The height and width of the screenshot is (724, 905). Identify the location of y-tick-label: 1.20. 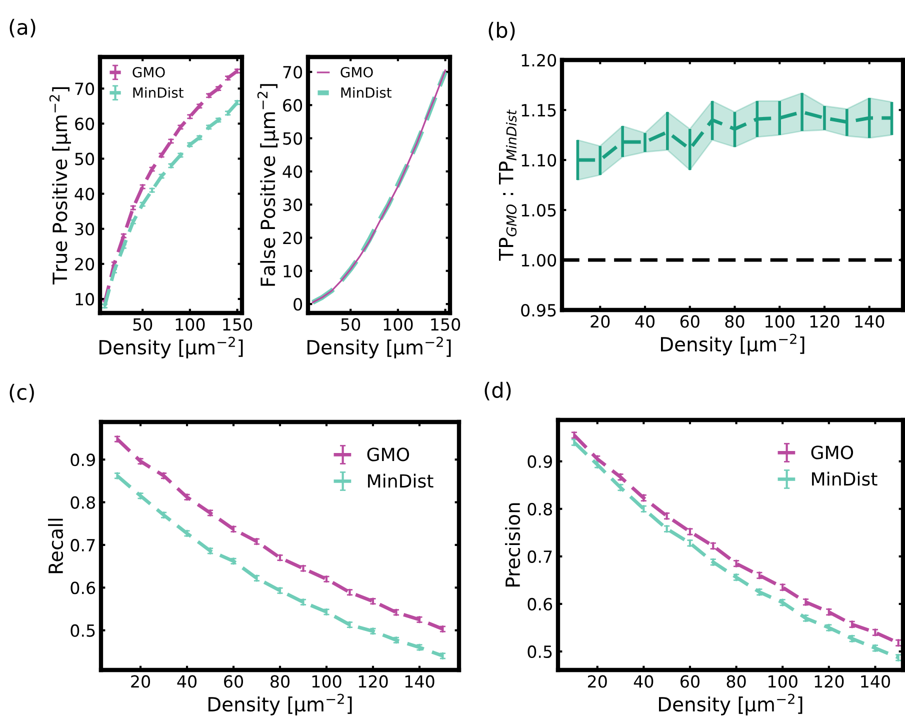
(539, 60).